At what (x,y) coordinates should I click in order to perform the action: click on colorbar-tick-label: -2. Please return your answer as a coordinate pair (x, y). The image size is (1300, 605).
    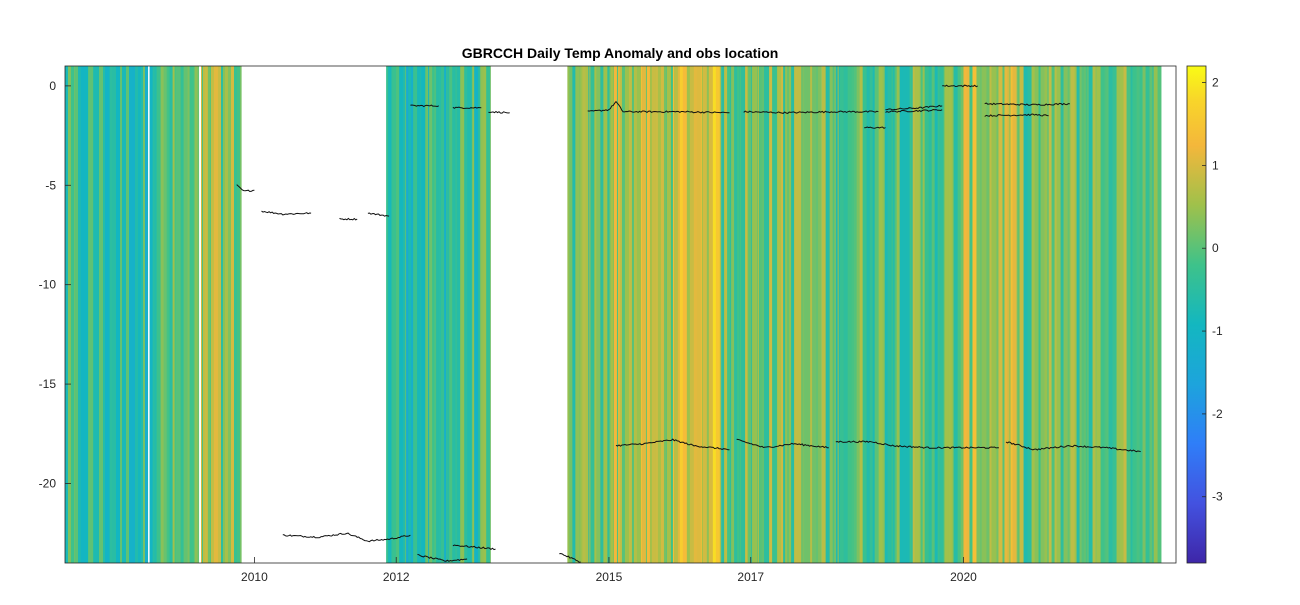
    Looking at the image, I should click on (1217, 414).